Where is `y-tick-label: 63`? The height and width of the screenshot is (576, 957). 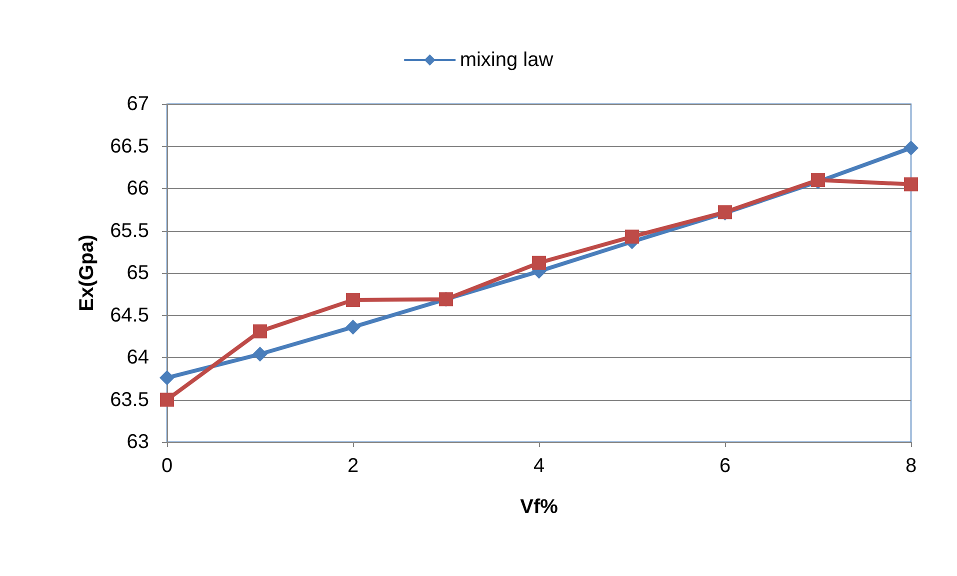
y-tick-label: 63 is located at coordinates (137, 442).